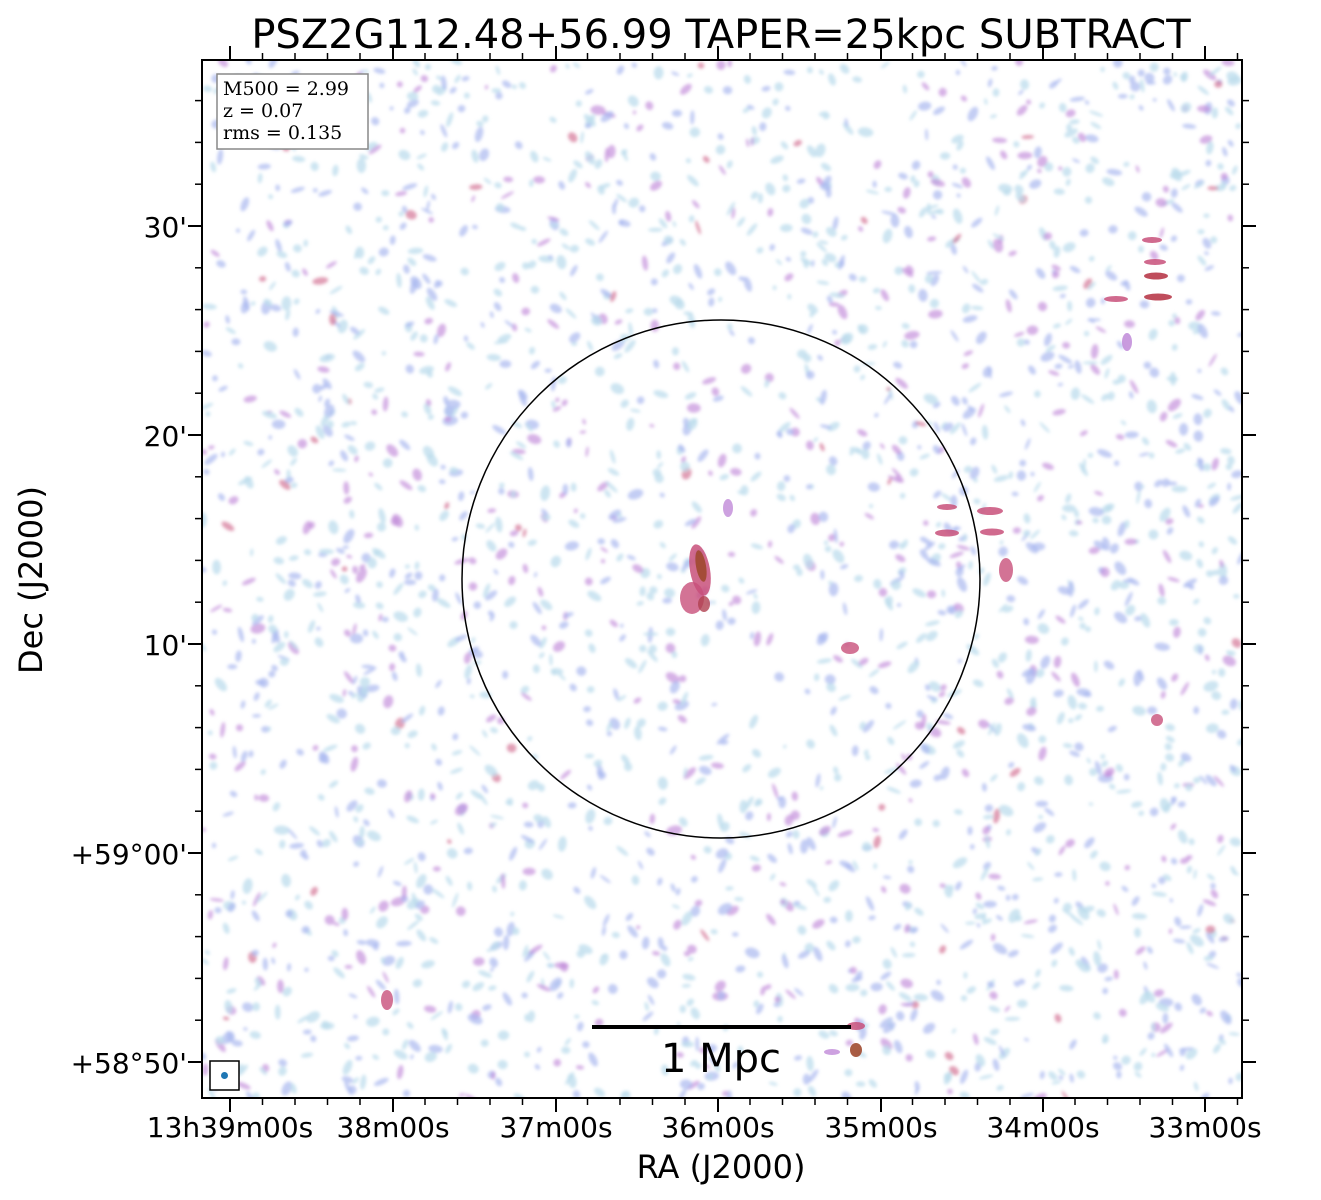  What do you see at coordinates (230, 1127) in the screenshot?
I see `x-tick-label: 13h39m00s` at bounding box center [230, 1127].